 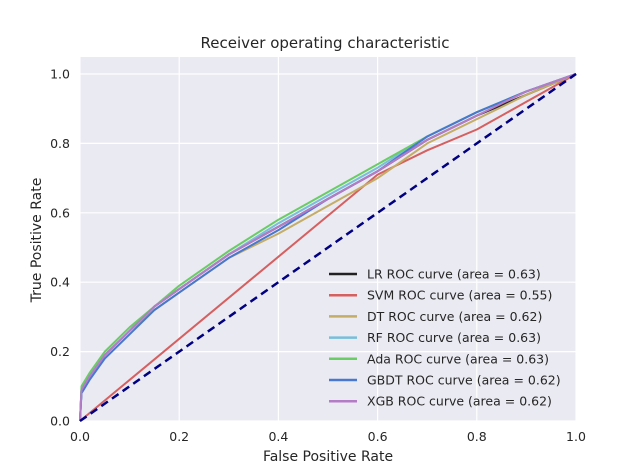 I want to click on legend-label: LR ROC curve (area = 0.63), so click(x=454, y=274).